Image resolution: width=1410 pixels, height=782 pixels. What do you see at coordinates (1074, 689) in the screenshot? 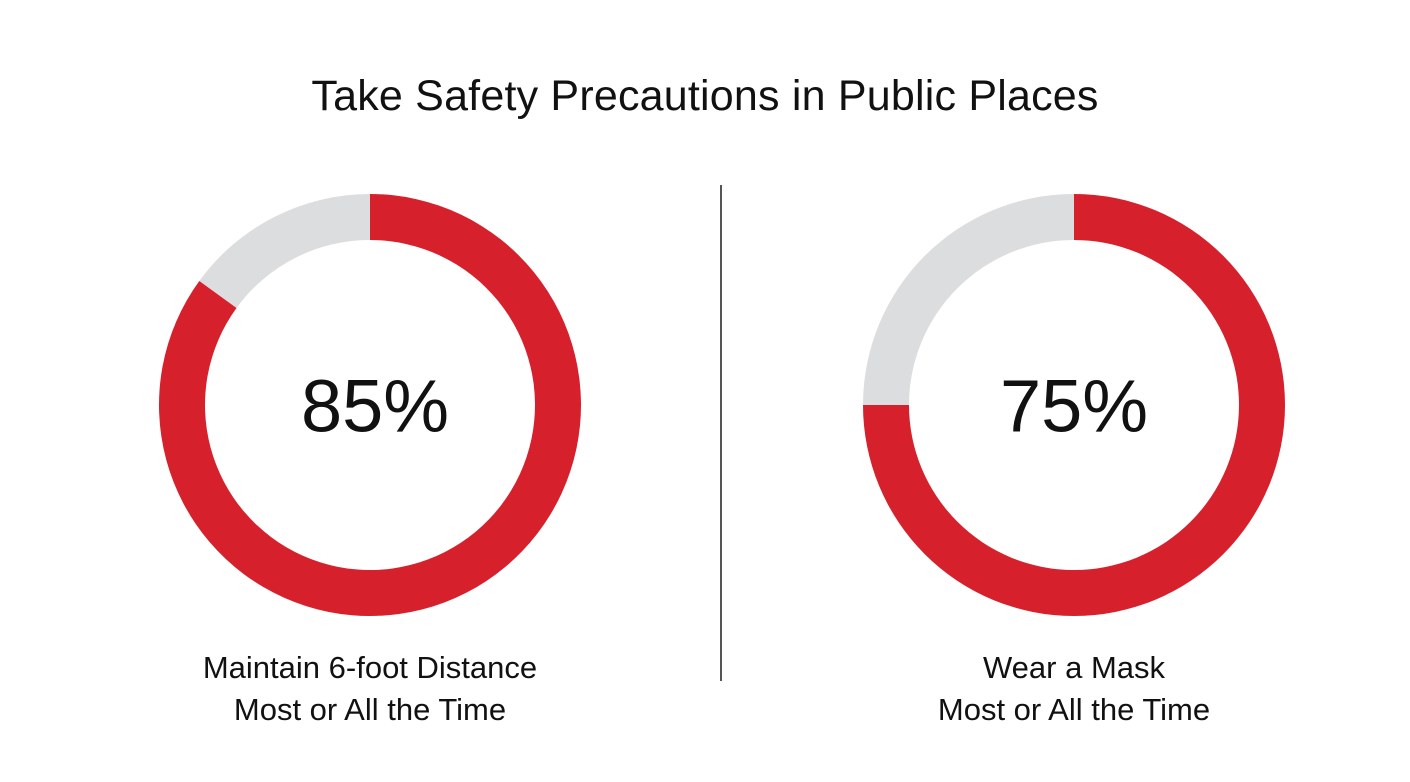
I see `donut-caption-mask: Wear a Mask Most or All the Time` at bounding box center [1074, 689].